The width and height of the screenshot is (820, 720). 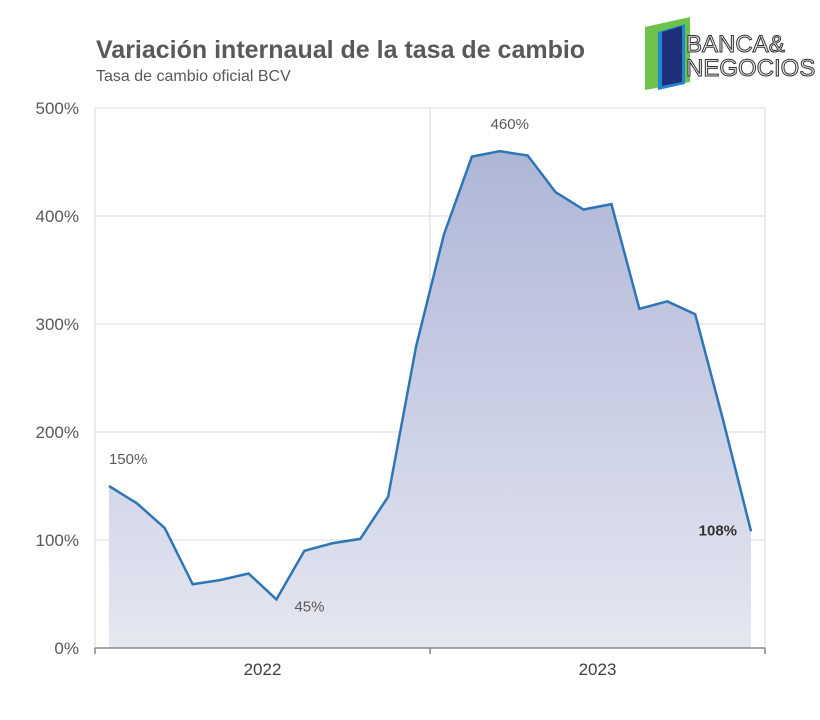 I want to click on svg-text: NEGOCIOS, so click(x=750, y=68).